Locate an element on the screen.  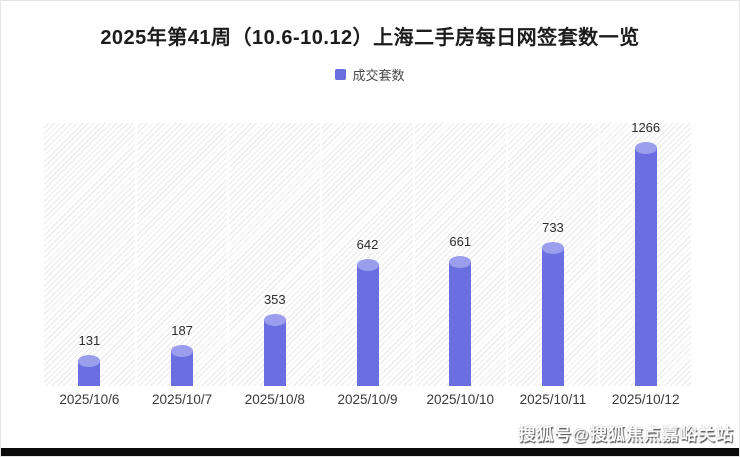
x-axis-label: 2025/10/6 is located at coordinates (89, 399).